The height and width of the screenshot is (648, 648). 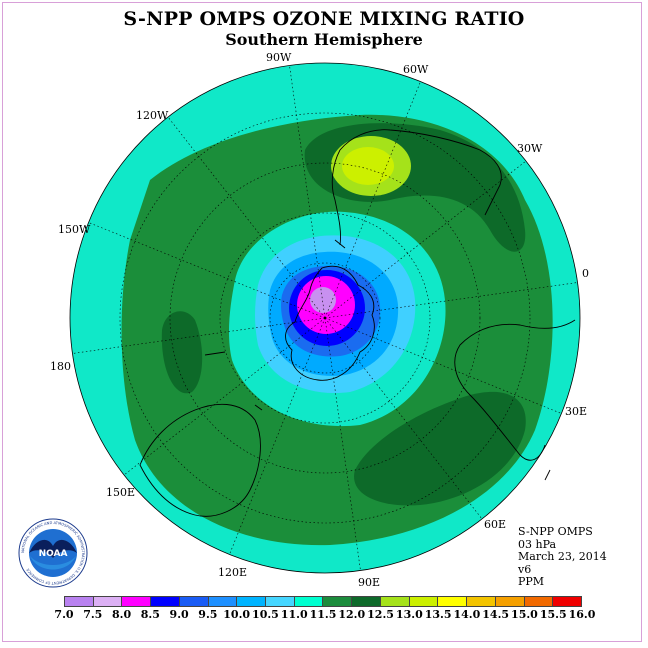 I want to click on ozone-hole-center, so click(x=323, y=300).